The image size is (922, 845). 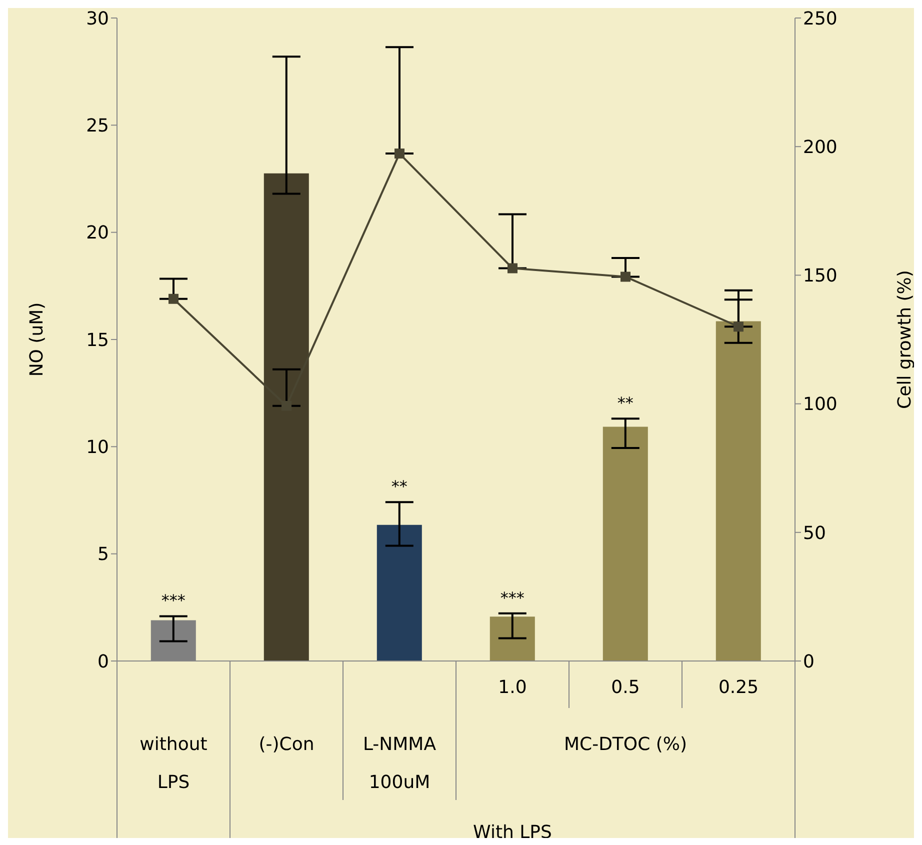 I want to click on x-tick-label: (-)Con, so click(x=286, y=744).